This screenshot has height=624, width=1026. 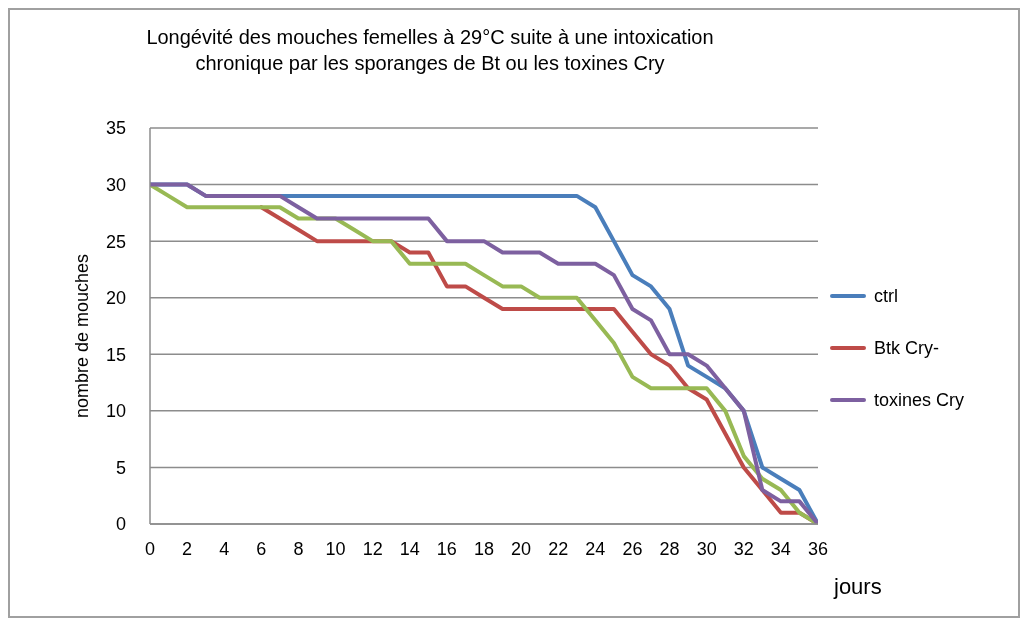 I want to click on x-tick-label: 18, so click(x=484, y=548).